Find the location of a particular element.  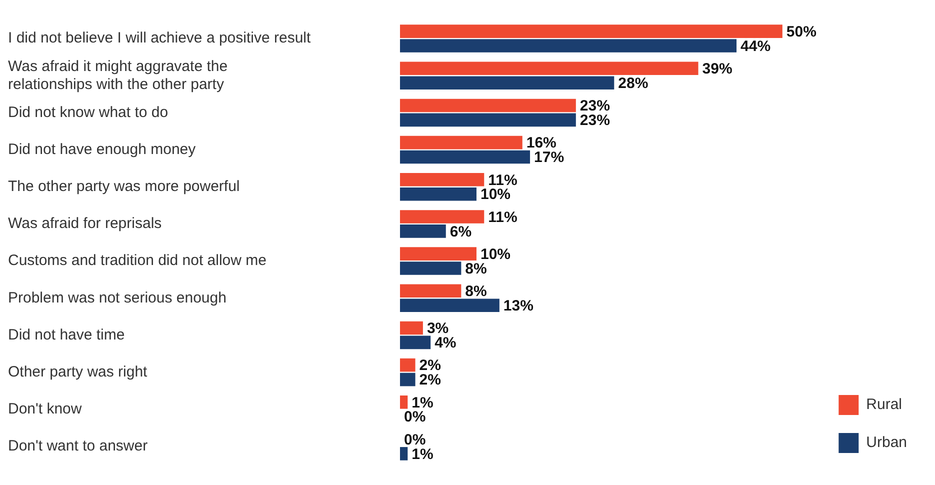

y-tick-label: Did not know what to do is located at coordinates (88, 112).